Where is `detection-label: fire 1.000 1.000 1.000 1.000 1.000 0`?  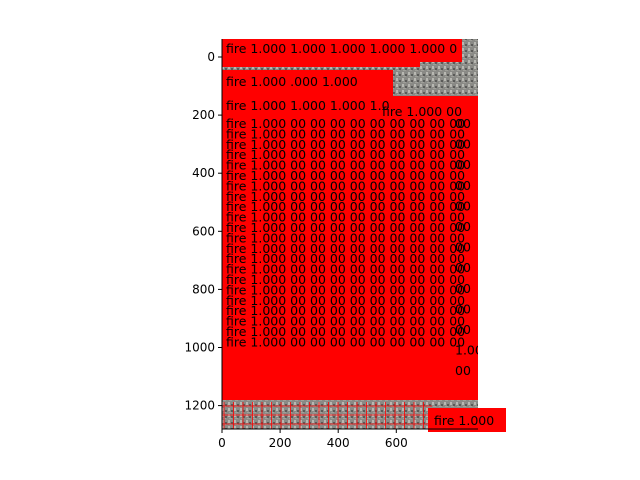
detection-label: fire 1.000 1.000 1.000 1.000 1.000 0 is located at coordinates (341, 48).